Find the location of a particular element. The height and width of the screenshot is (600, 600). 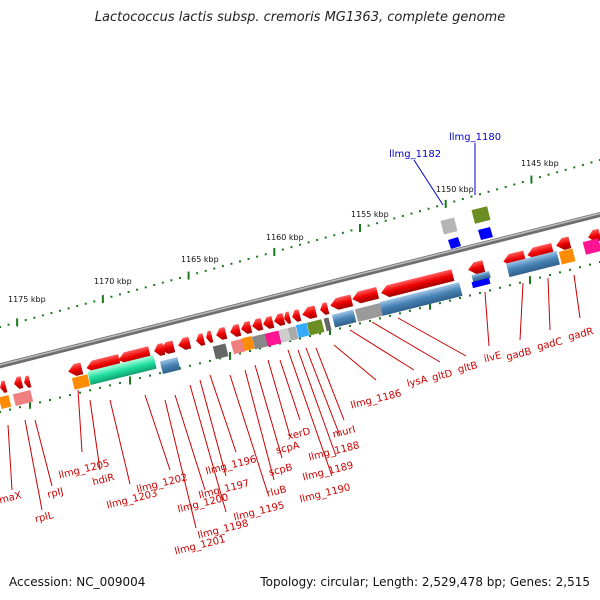

gene-label-rplj: rpIJ is located at coordinates (55, 493).